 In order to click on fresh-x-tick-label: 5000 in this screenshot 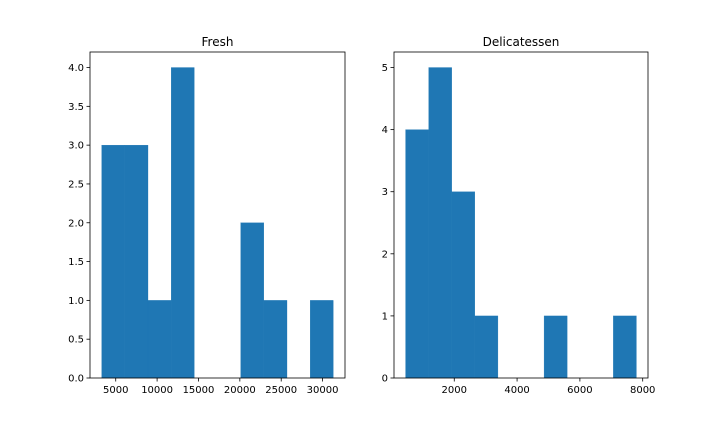, I will do `click(115, 390)`.